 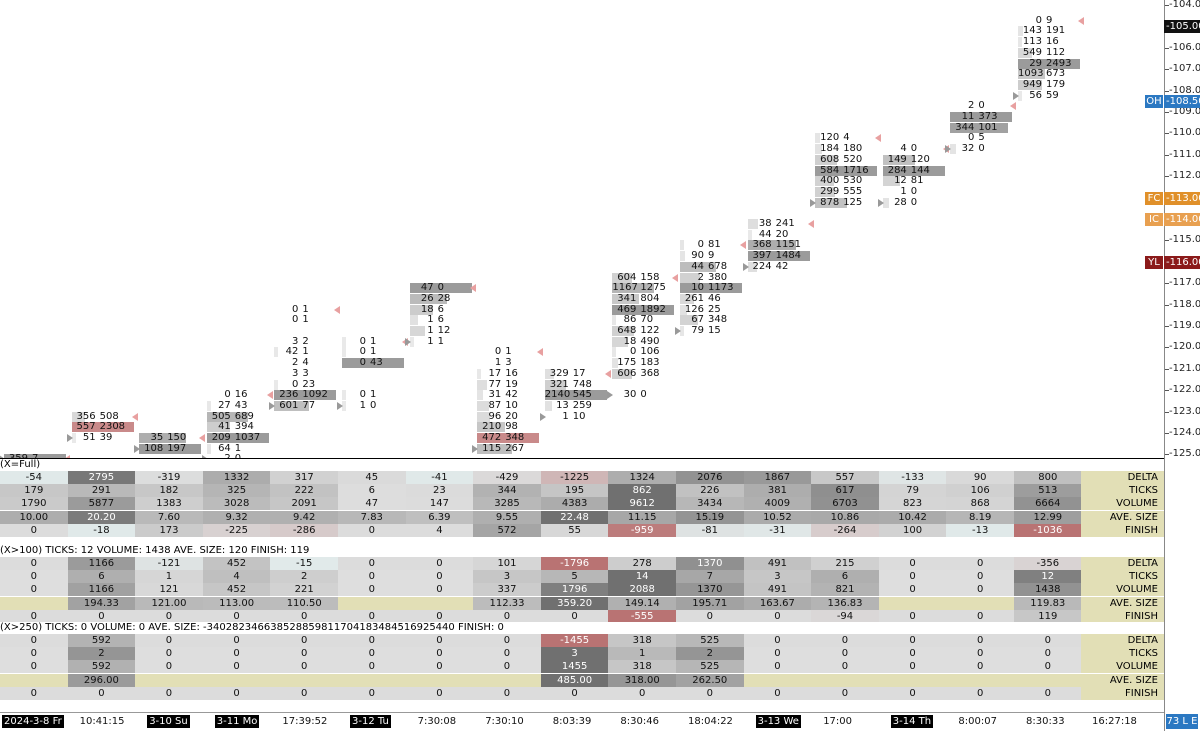 I want to click on footprint-bid-volume: 4, so click(x=903, y=149).